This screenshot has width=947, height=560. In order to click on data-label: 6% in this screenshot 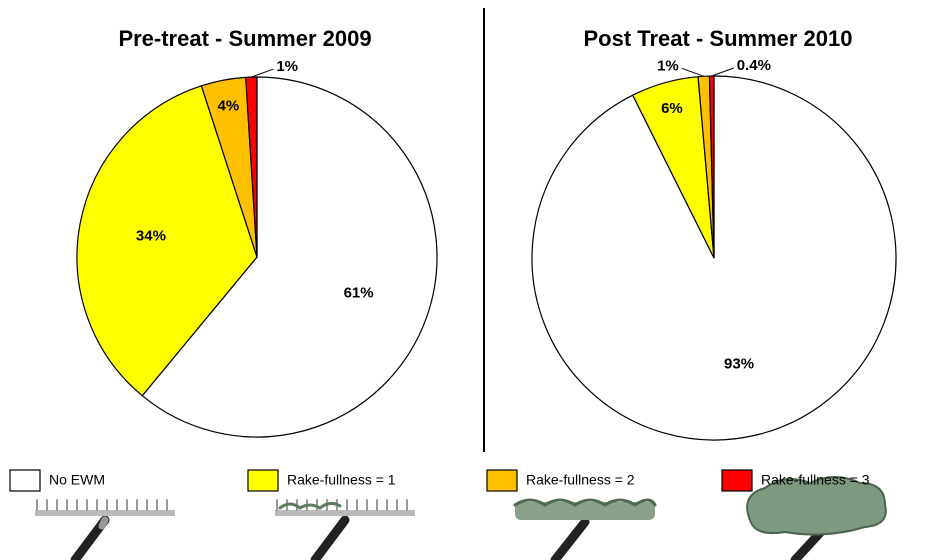, I will do `click(672, 108)`.